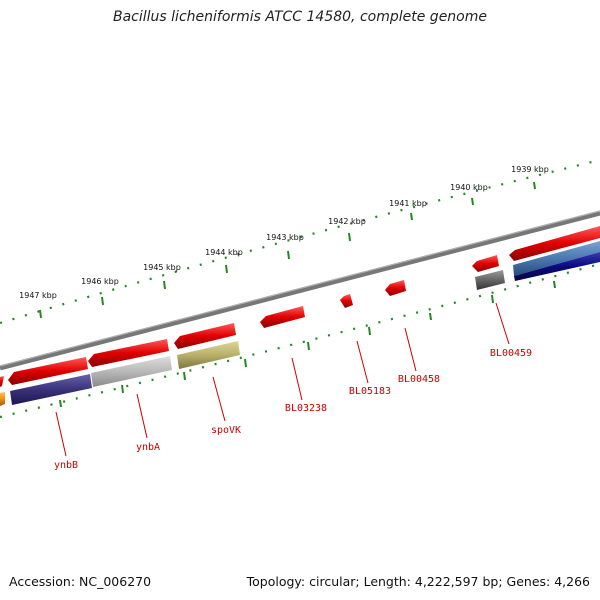  What do you see at coordinates (100, 281) in the screenshot?
I see `tick-label: 1946 kbp` at bounding box center [100, 281].